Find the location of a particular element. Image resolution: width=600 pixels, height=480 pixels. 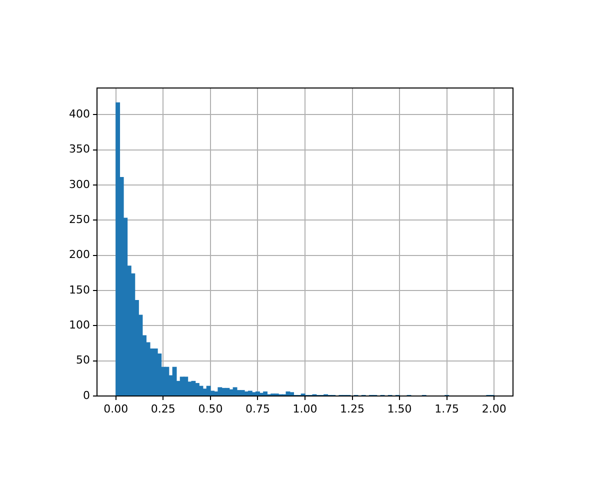

x-tick-label: 1.00 is located at coordinates (305, 409).